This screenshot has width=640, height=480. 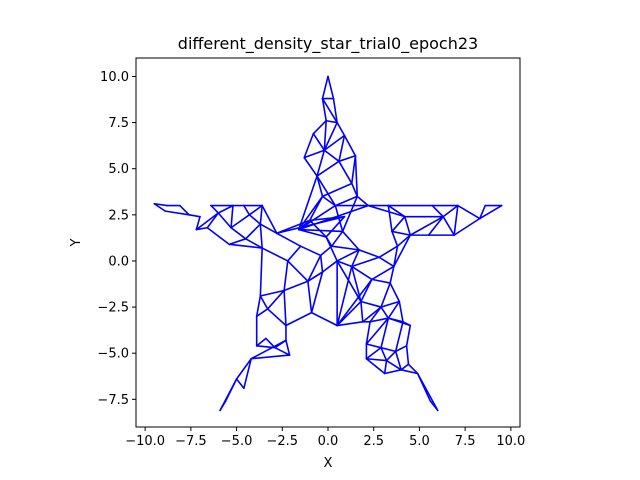 I want to click on y-tick-label: 2.5, so click(x=118, y=215).